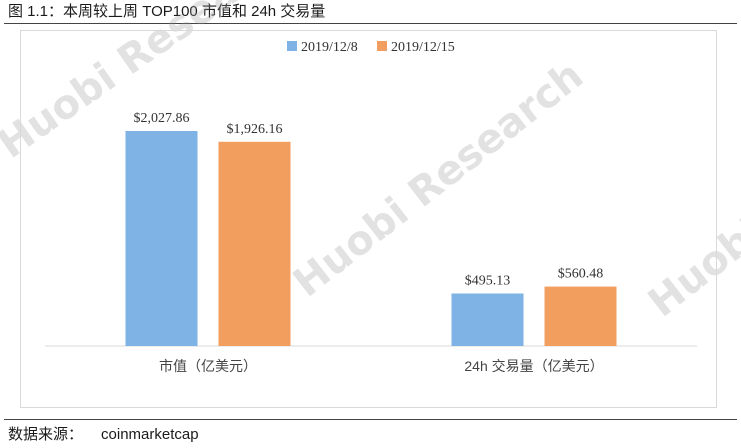 This screenshot has width=741, height=448. What do you see at coordinates (167, 11) in the screenshot?
I see `figure-title: 图 1.1：本周较上周 TOP100 市值和 24h 交易量` at bounding box center [167, 11].